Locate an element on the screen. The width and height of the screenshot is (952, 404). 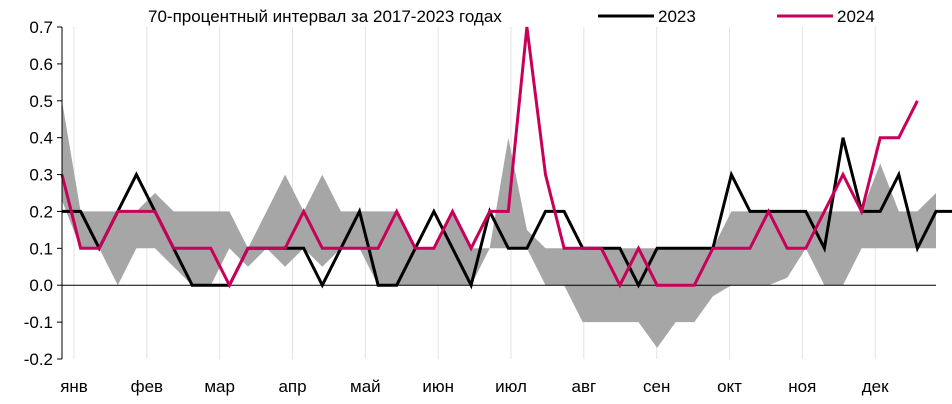
y-tick-label: -0.2 is located at coordinates (38, 359).